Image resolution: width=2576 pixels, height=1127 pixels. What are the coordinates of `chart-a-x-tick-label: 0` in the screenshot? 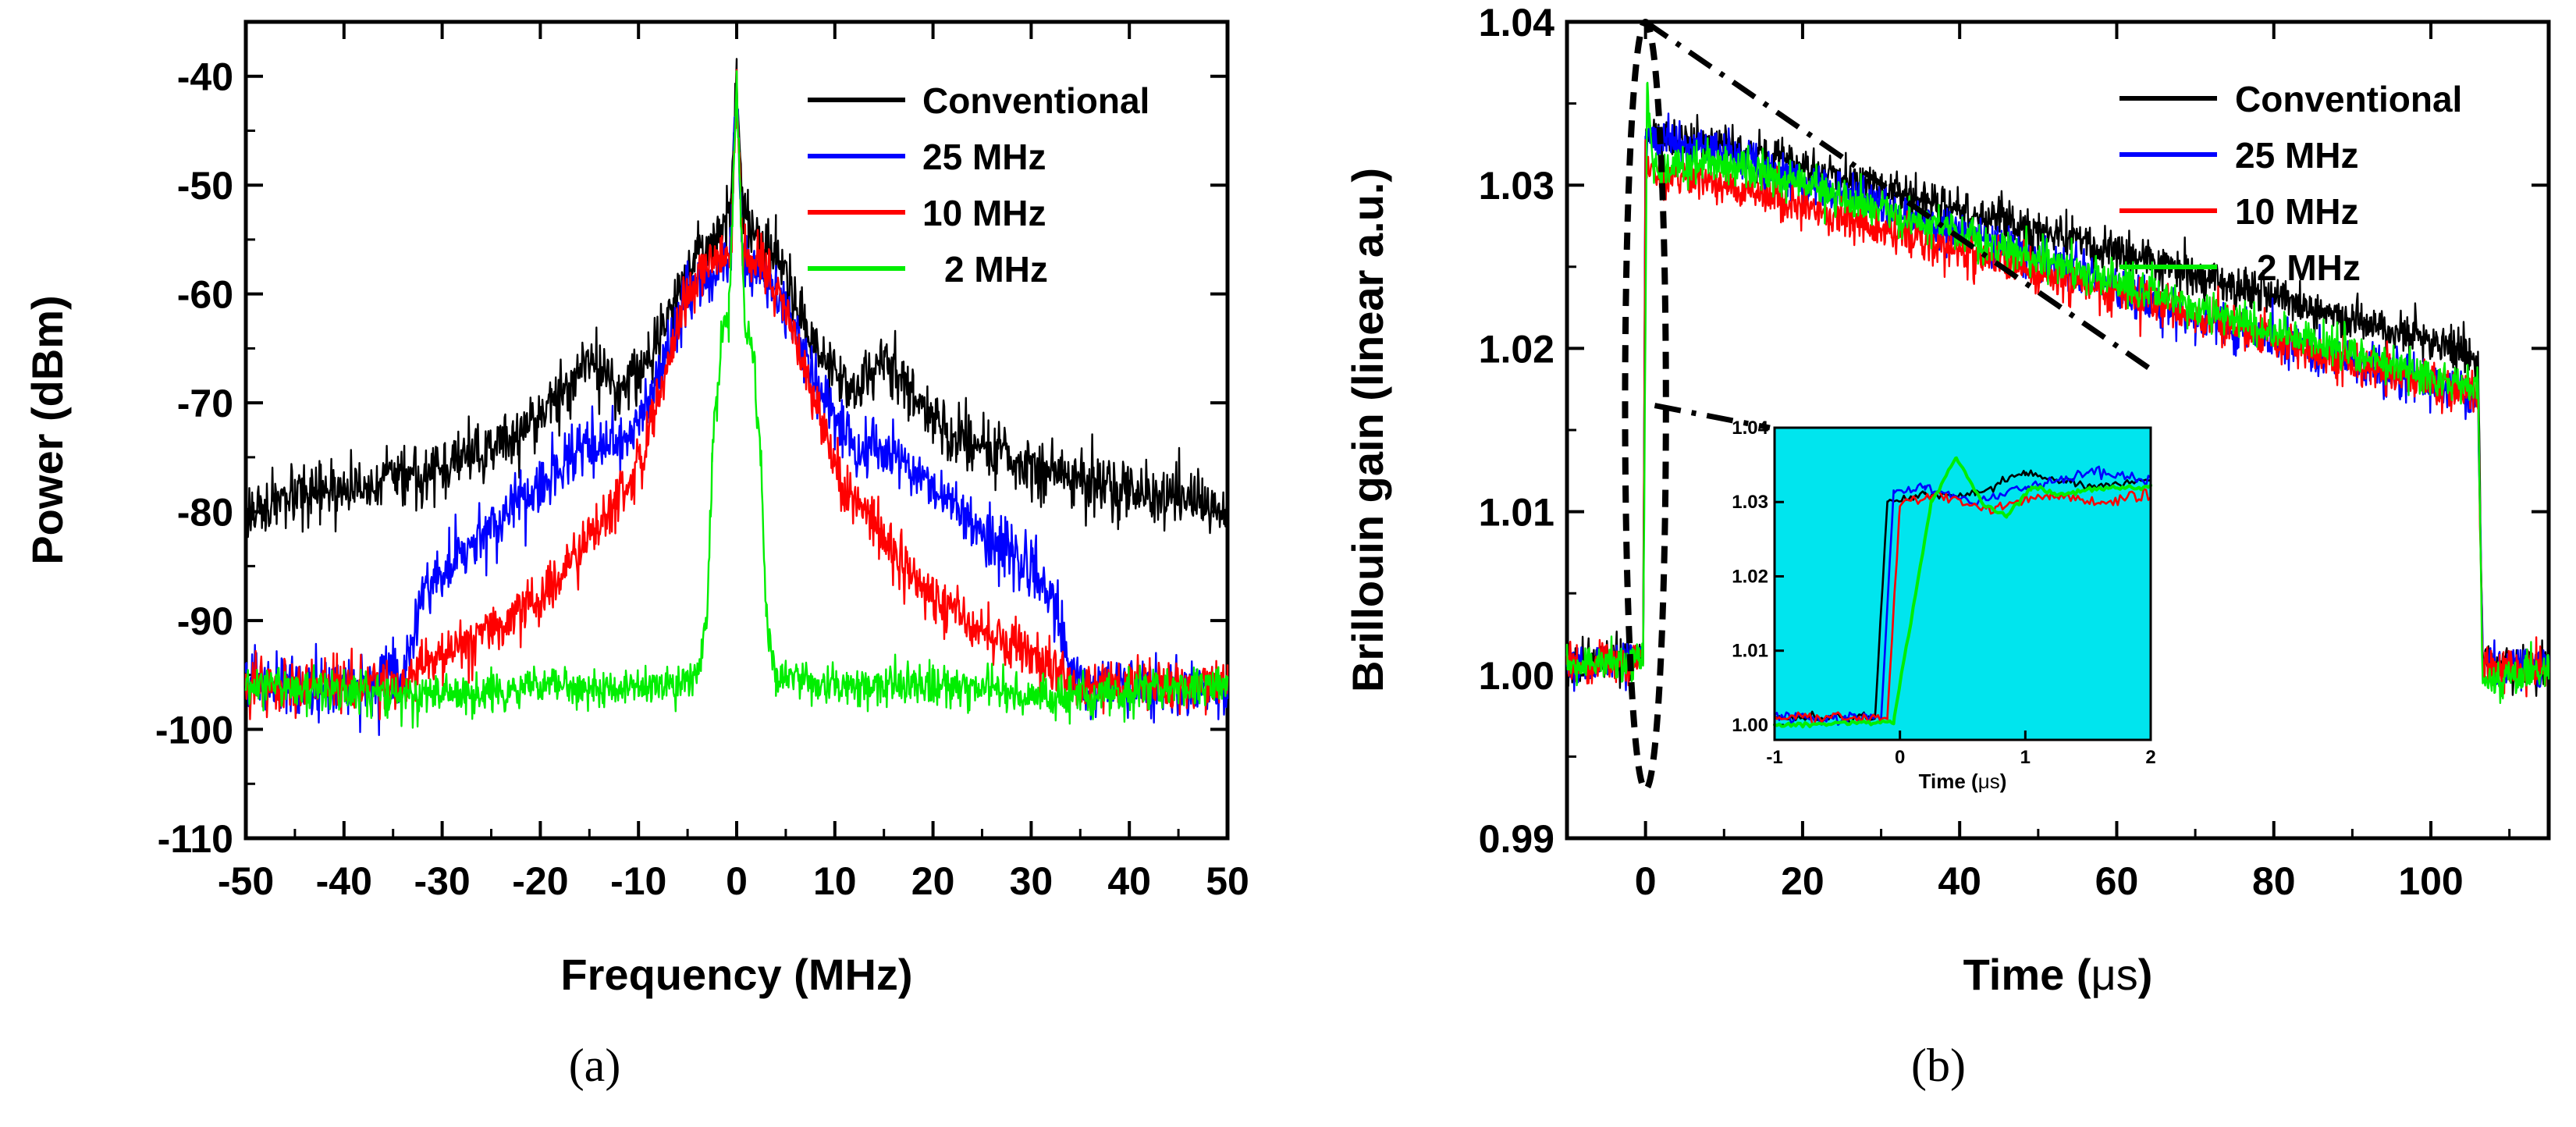 It's located at (737, 881).